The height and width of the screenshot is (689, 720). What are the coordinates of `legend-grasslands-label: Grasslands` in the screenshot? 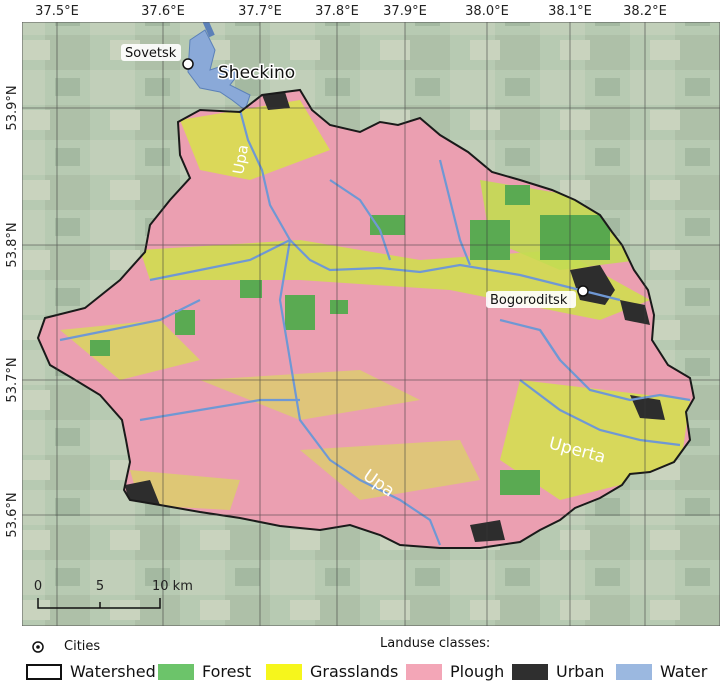 It's located at (354, 671).